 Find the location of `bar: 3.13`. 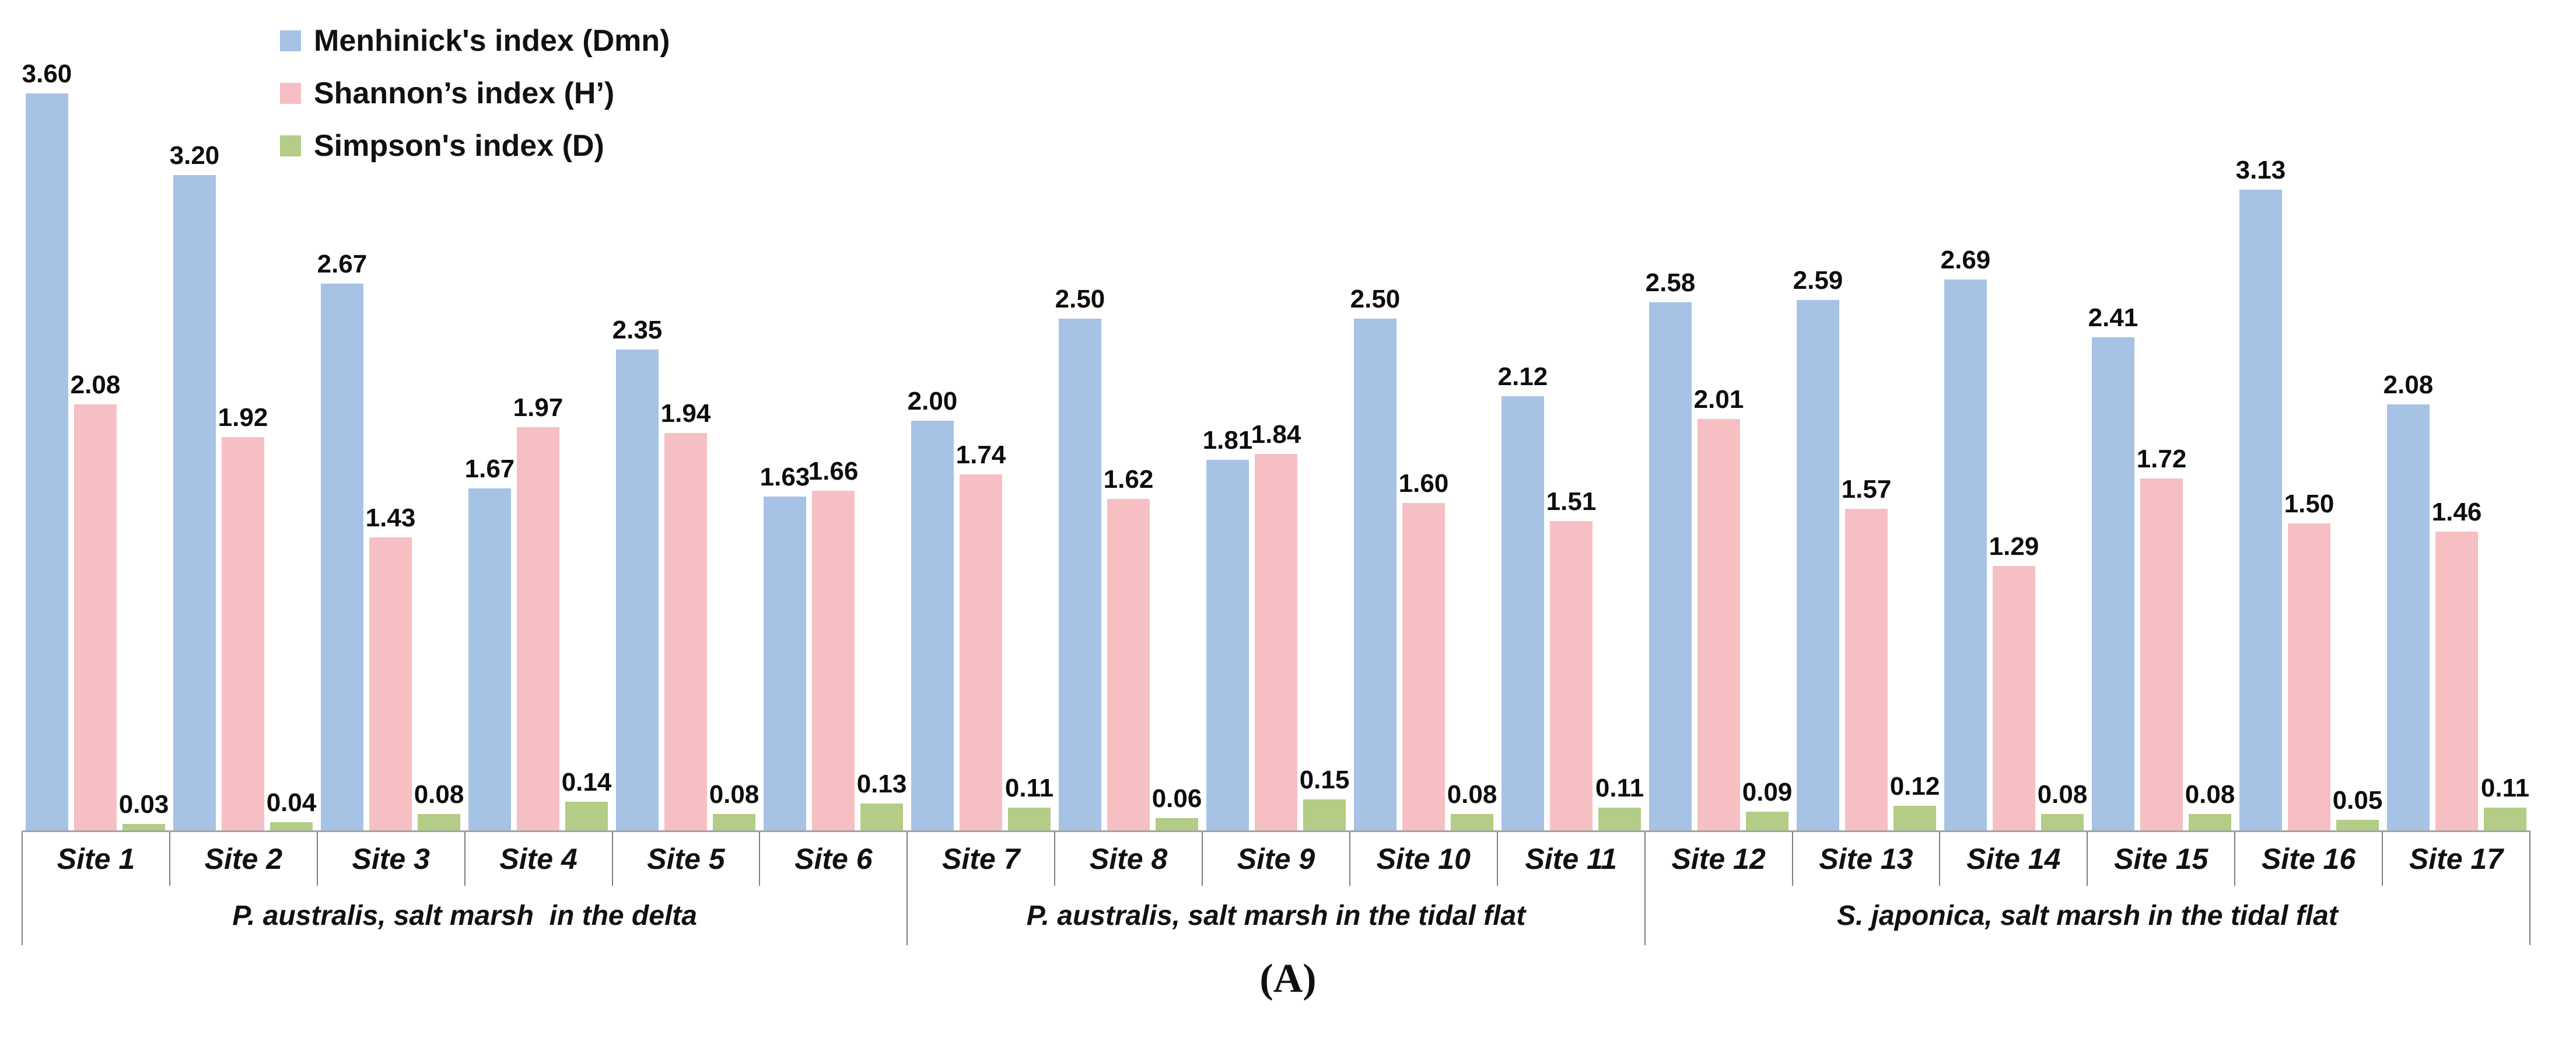

bar: 3.13 is located at coordinates (2261, 493).